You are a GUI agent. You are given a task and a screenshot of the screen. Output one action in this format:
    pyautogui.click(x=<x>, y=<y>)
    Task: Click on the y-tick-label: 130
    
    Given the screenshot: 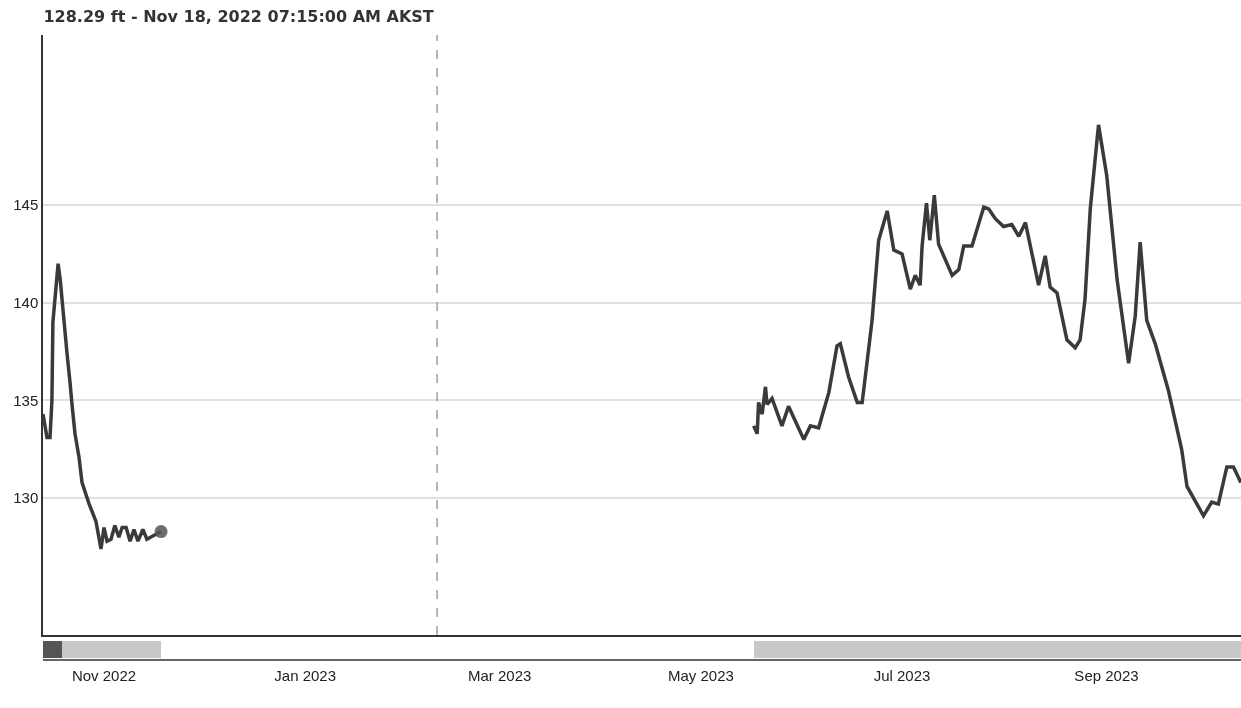 What is the action you would take?
    pyautogui.click(x=26, y=498)
    